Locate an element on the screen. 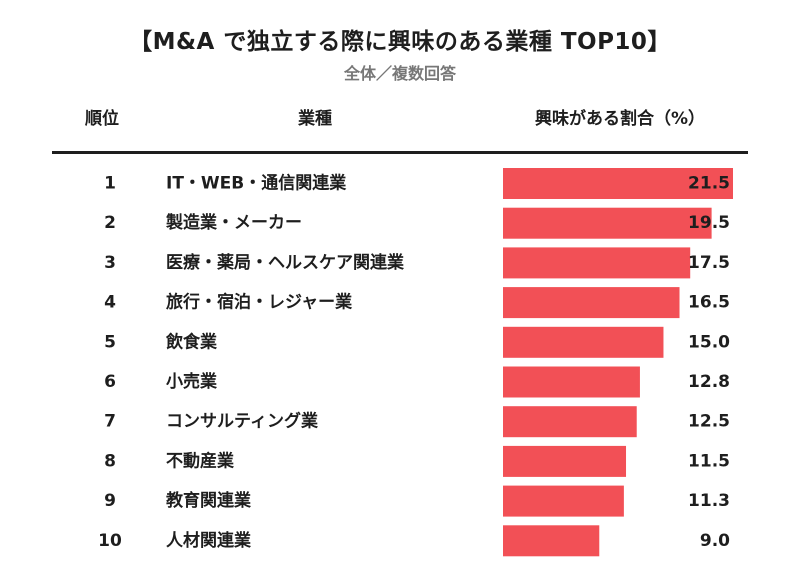 Image resolution: width=800 pixels, height=588 pixels. column-header-ratio: 興味がある割合（%） is located at coordinates (620, 119).